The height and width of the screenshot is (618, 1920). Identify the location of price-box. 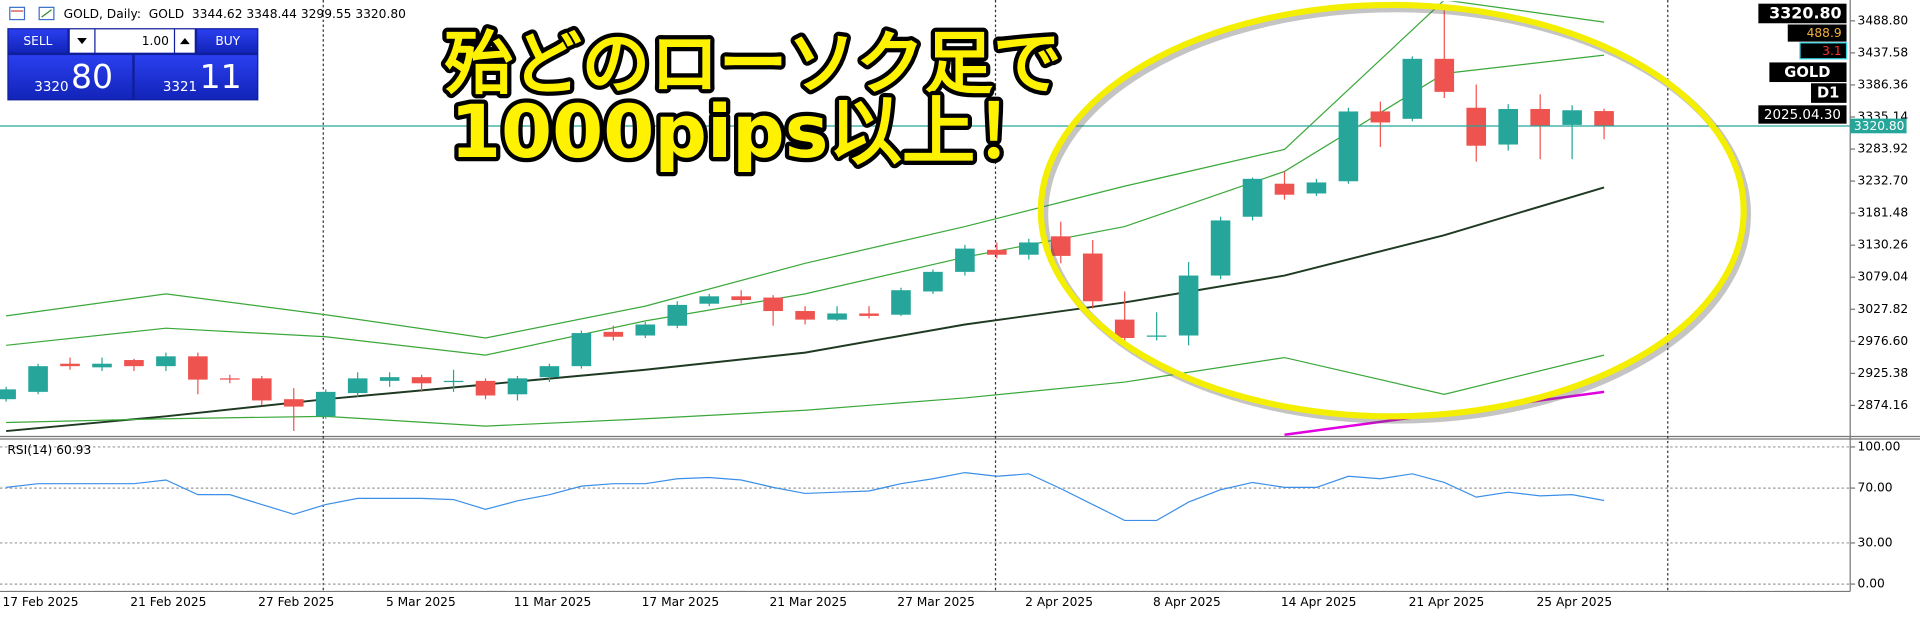
(1802, 13).